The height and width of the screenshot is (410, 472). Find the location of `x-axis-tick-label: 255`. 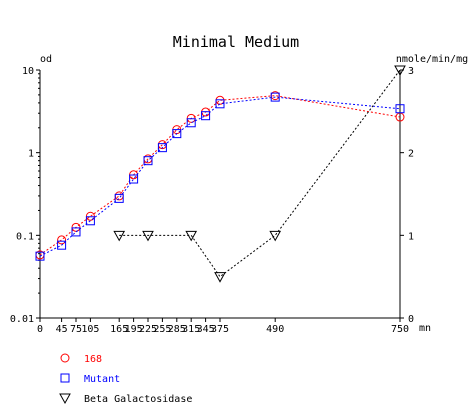

x-axis-tick-label: 255 is located at coordinates (162, 329).